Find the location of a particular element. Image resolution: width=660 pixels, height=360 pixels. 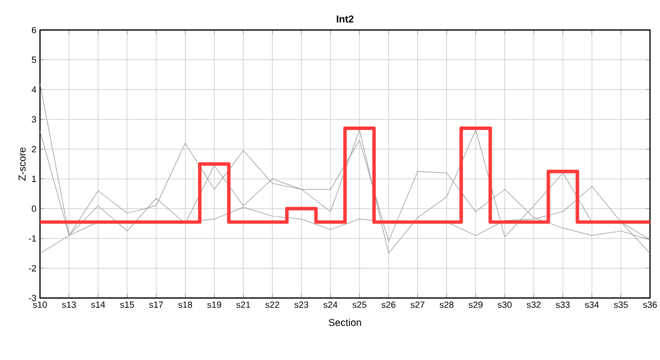

y-axis-title: Z-score is located at coordinates (22, 164).